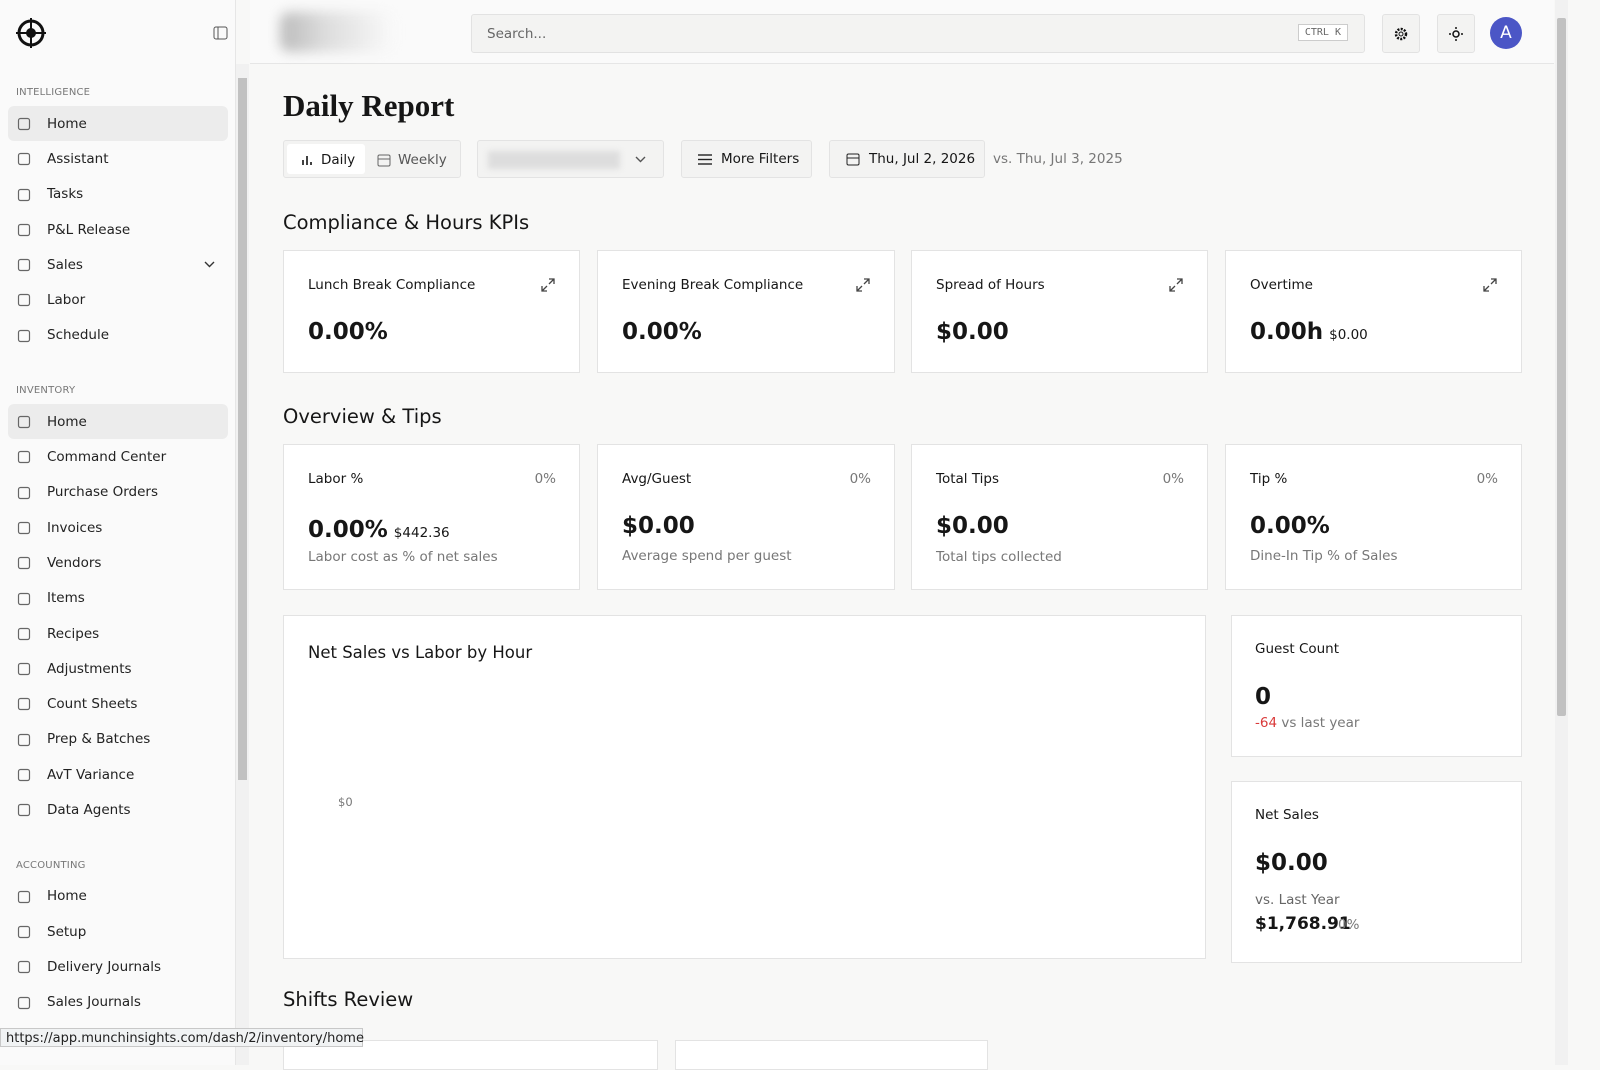  What do you see at coordinates (89, 668) in the screenshot?
I see `nav-label: Adjustments` at bounding box center [89, 668].